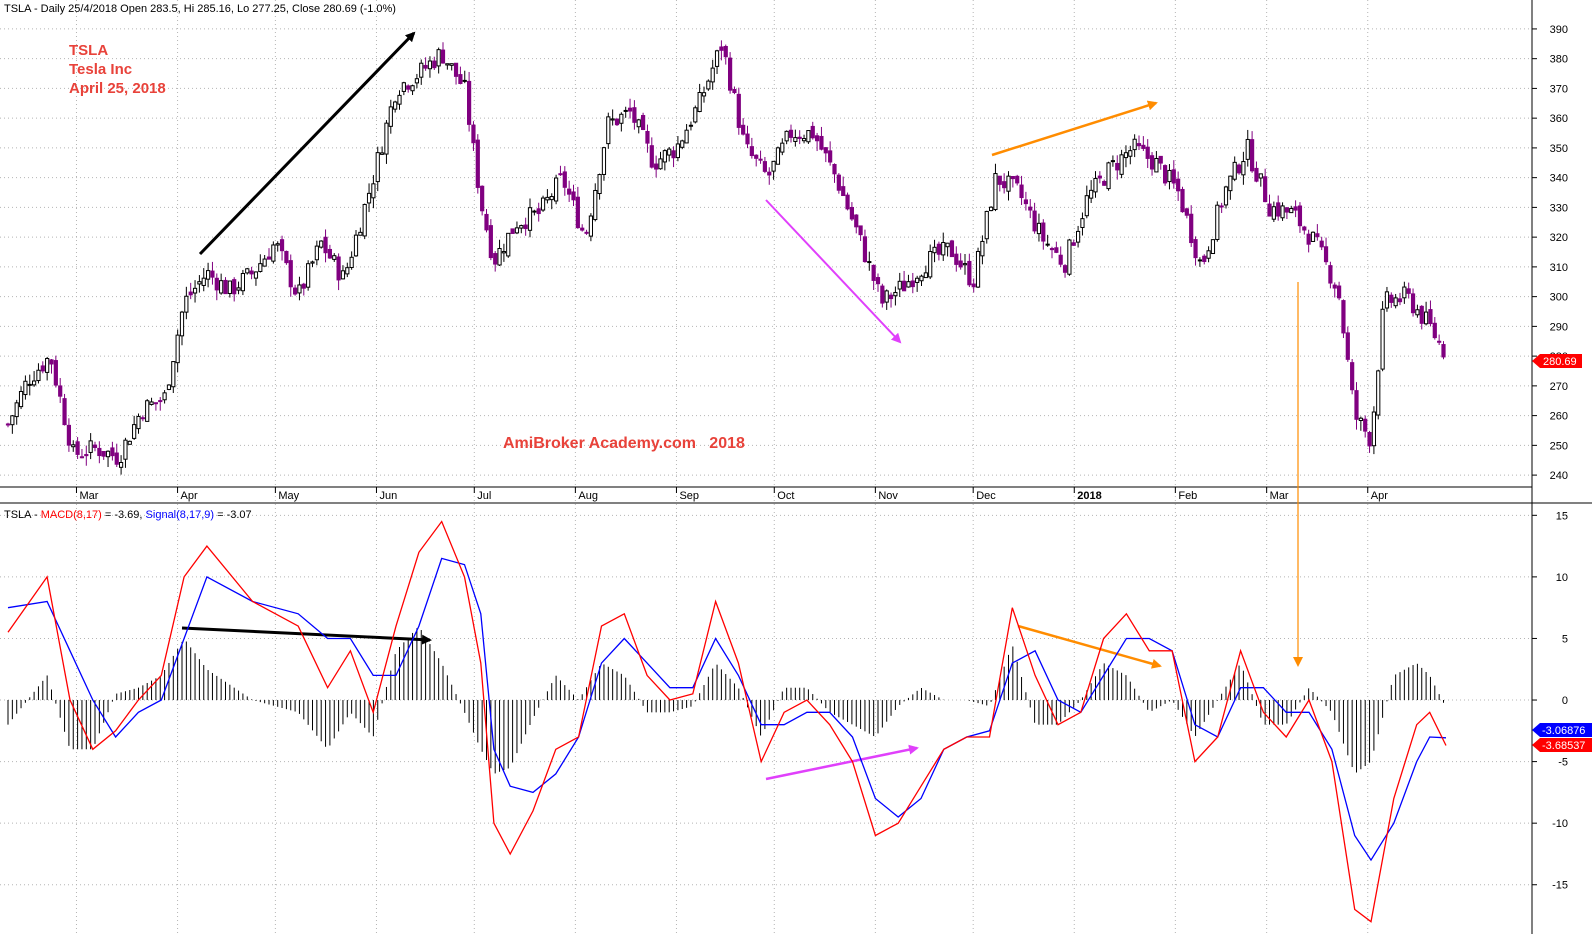 This screenshot has width=1592, height=934. Describe the element at coordinates (842, 762) in the screenshot. I see `macd-purple-divergence-arrow` at that location.